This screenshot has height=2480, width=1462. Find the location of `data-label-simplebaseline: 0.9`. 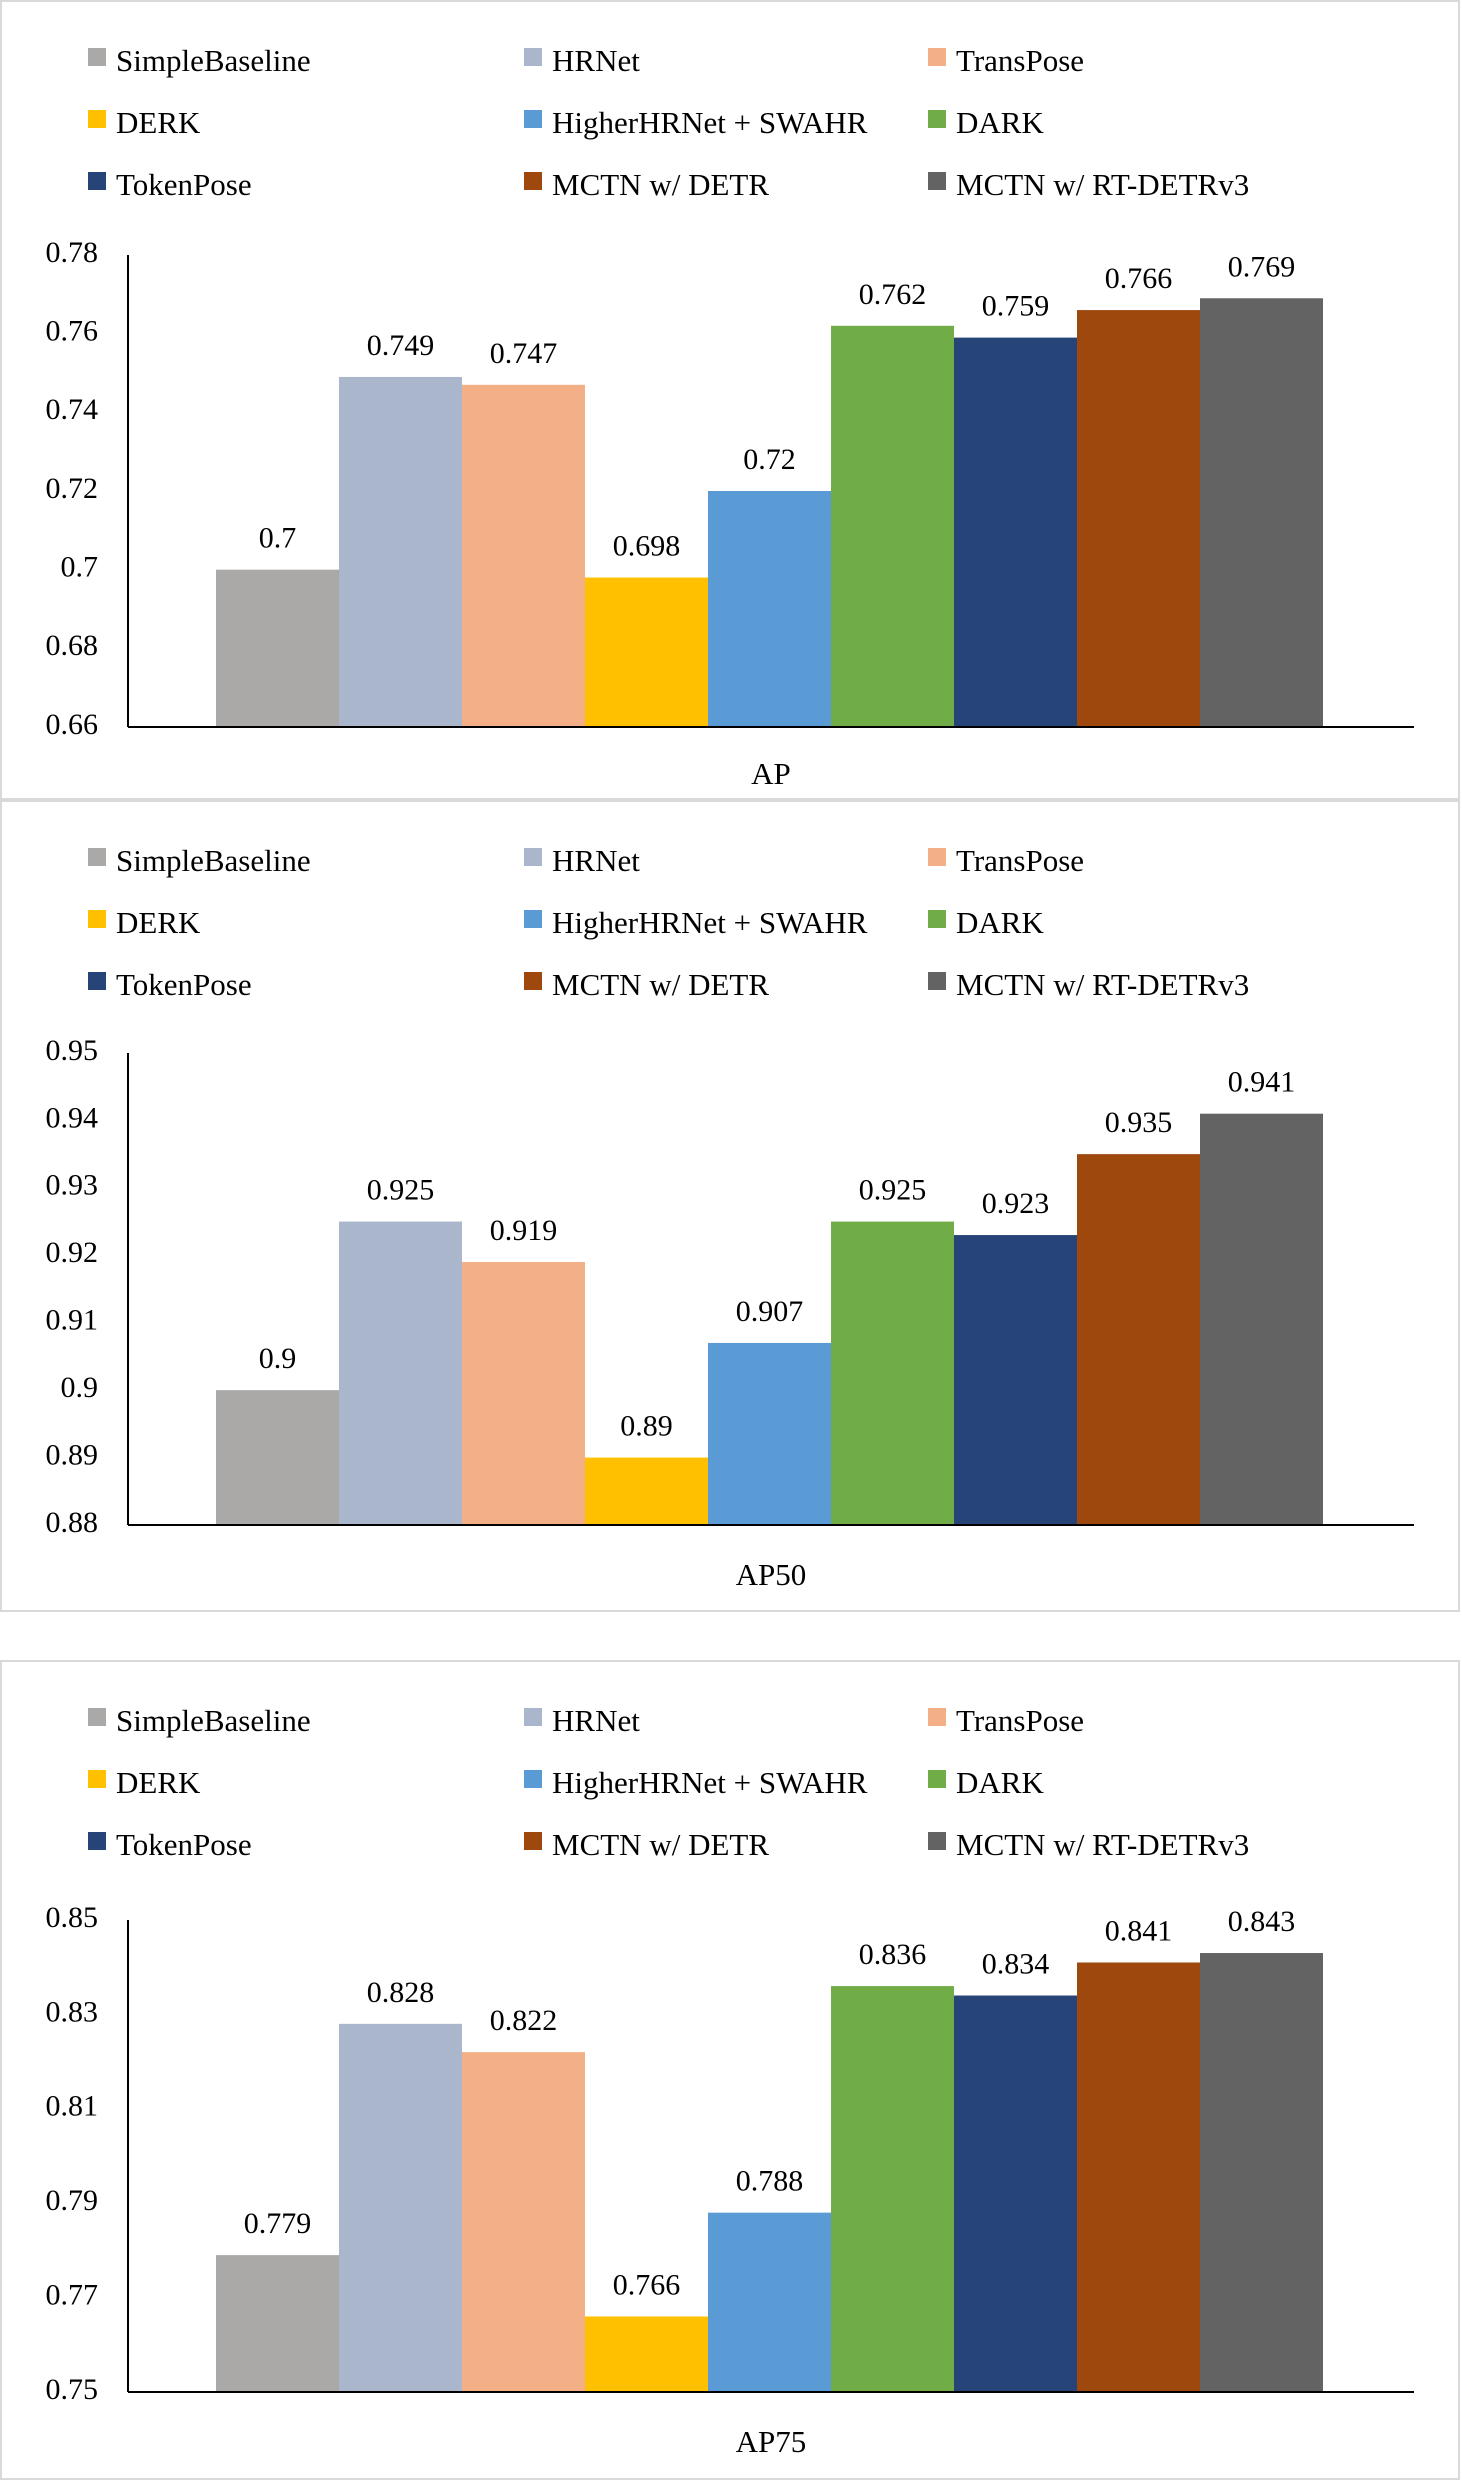

data-label-simplebaseline: 0.9 is located at coordinates (278, 1358).